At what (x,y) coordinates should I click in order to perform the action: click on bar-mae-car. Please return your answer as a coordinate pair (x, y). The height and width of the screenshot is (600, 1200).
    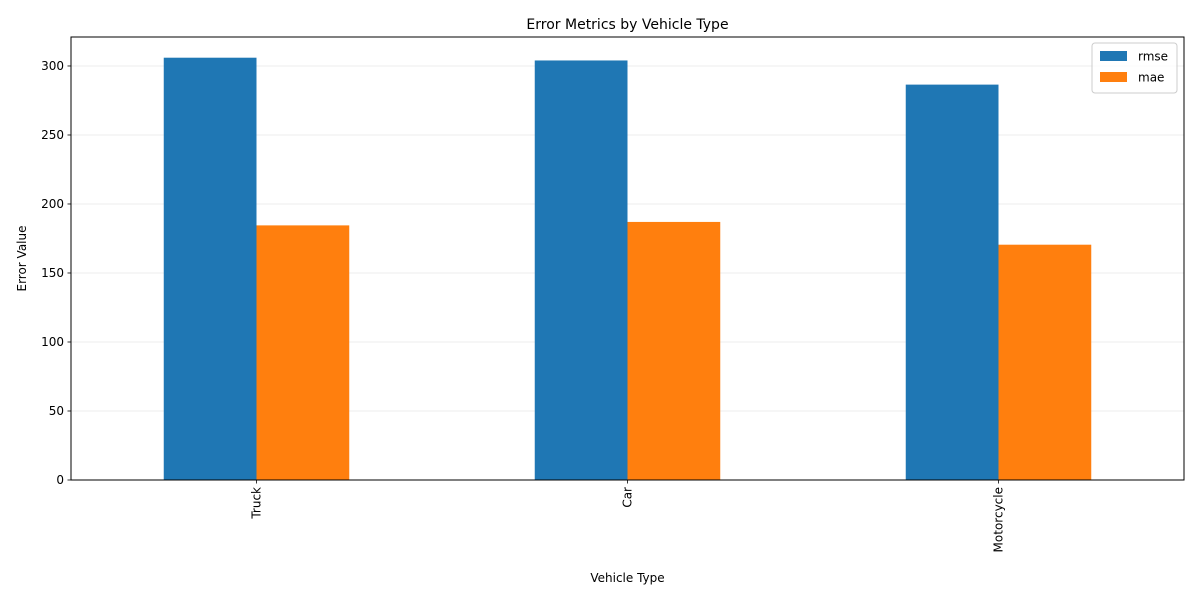
    Looking at the image, I should click on (674, 350).